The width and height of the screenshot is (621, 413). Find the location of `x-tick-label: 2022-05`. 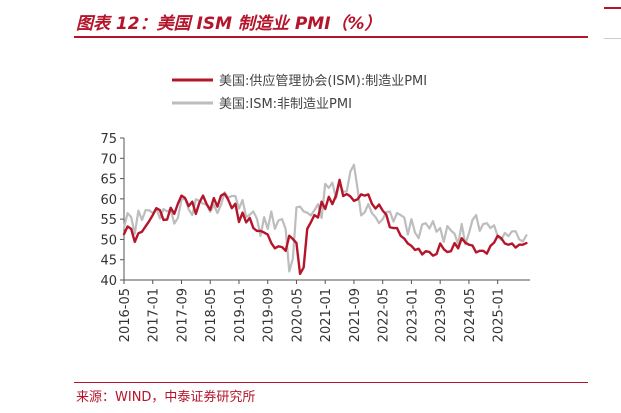

x-tick-label: 2022-05 is located at coordinates (384, 315).